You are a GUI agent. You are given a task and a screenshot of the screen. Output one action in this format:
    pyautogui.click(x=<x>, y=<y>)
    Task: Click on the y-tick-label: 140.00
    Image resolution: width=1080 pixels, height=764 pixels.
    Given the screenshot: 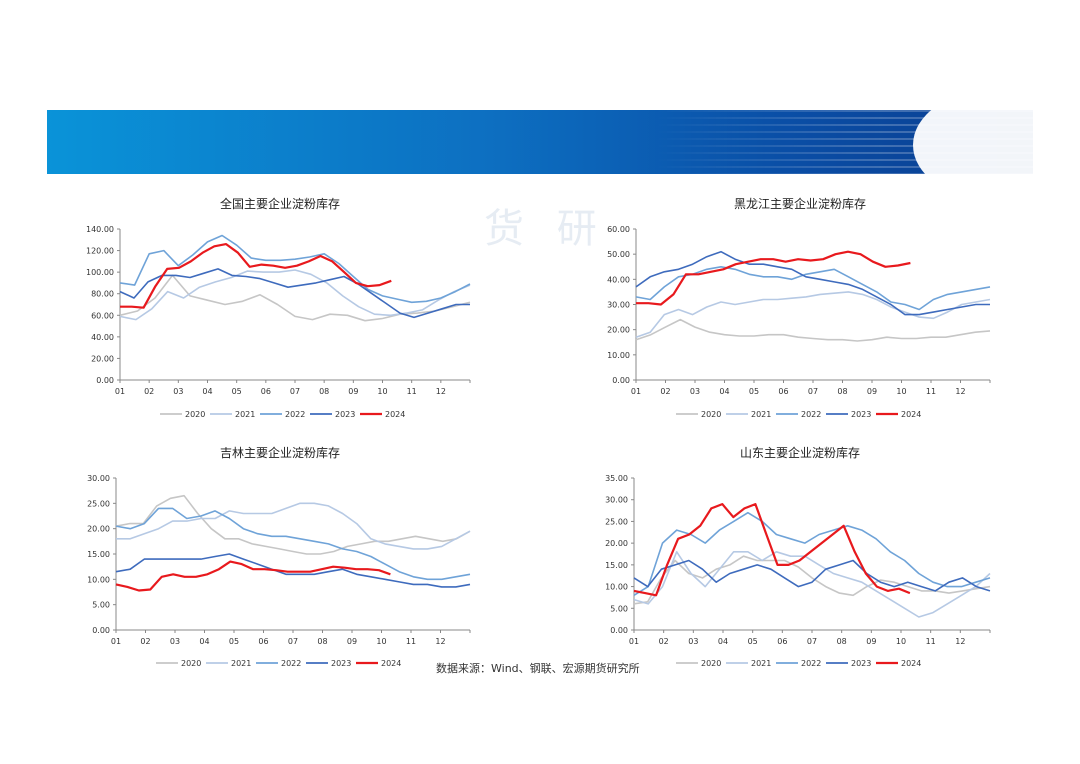 What is the action you would take?
    pyautogui.click(x=100, y=229)
    